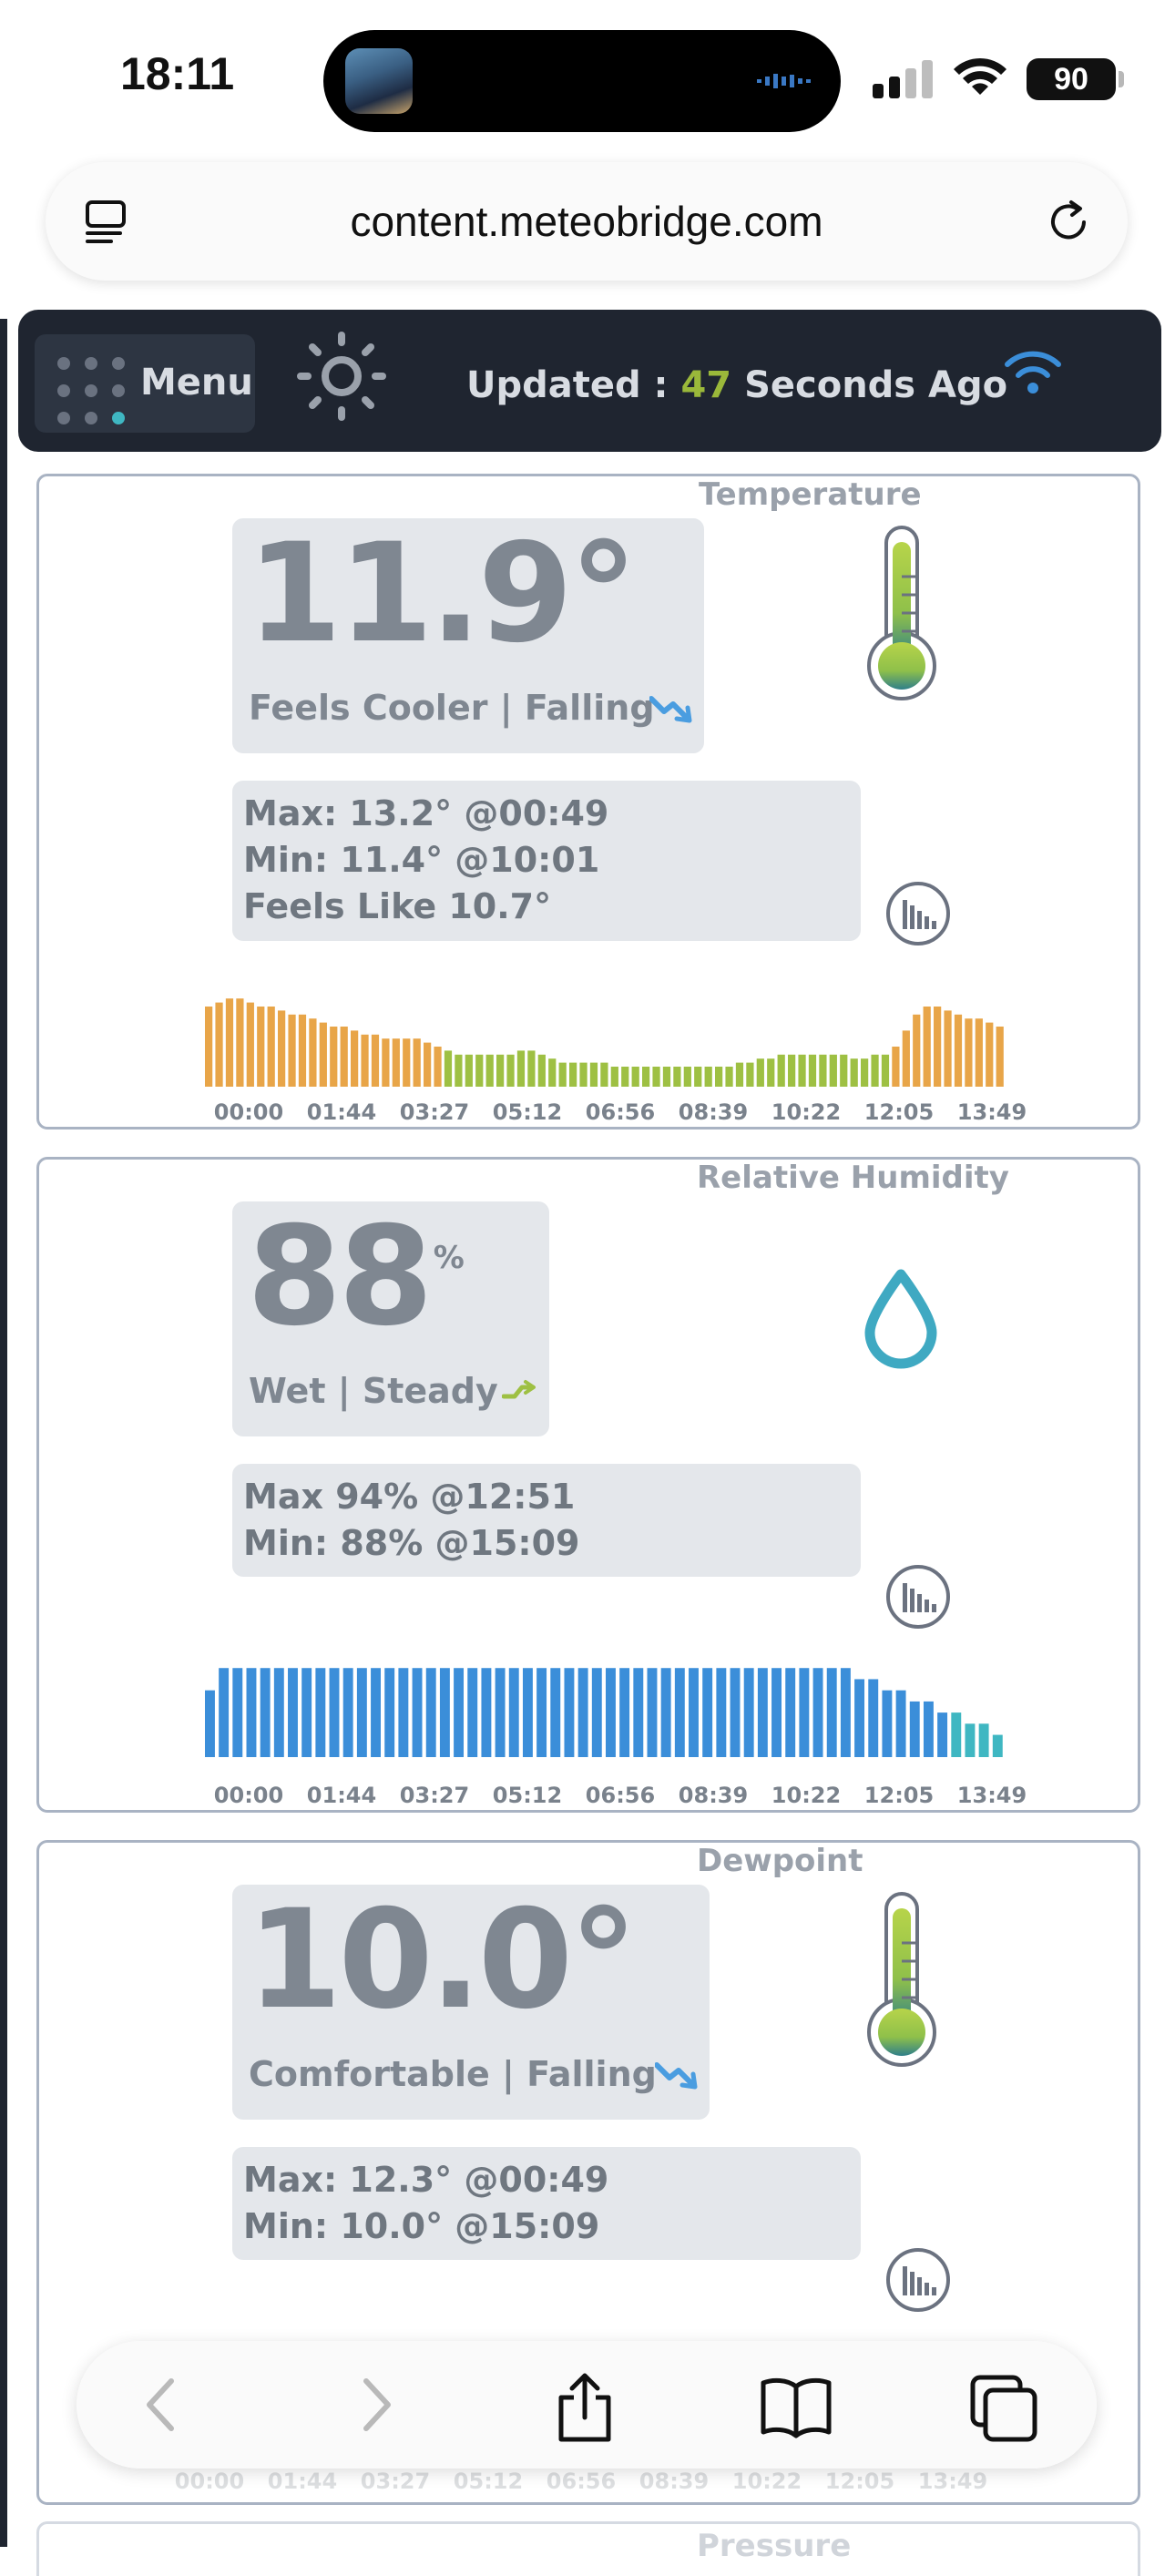 This screenshot has height=2576, width=1175. Describe the element at coordinates (780, 1861) in the screenshot. I see `panel-title: Dewpoint` at that location.